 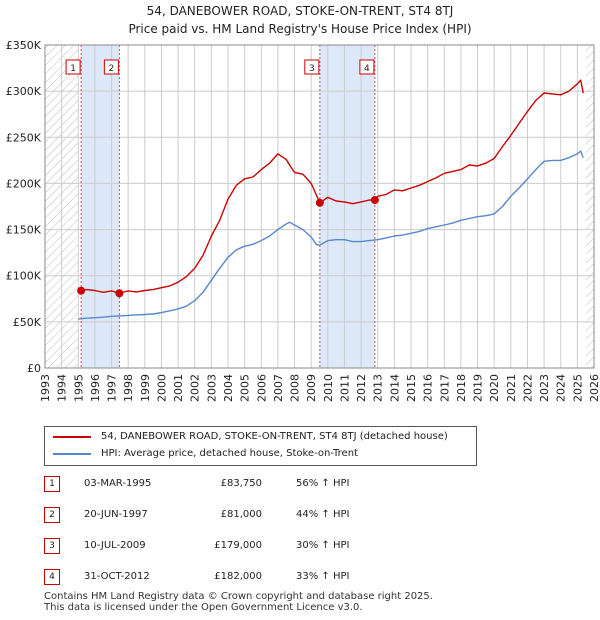 What do you see at coordinates (323, 545) in the screenshot?
I see `sale-hpi-delta: 30% ↑ HPI` at bounding box center [323, 545].